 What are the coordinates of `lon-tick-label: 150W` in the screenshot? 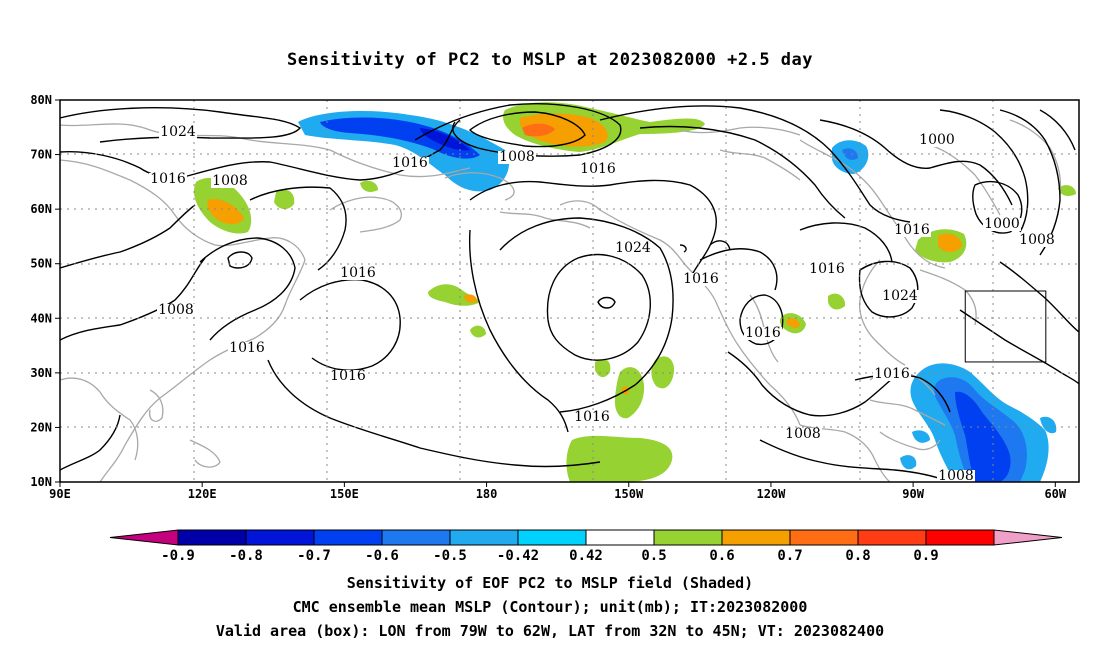 It's located at (629, 494).